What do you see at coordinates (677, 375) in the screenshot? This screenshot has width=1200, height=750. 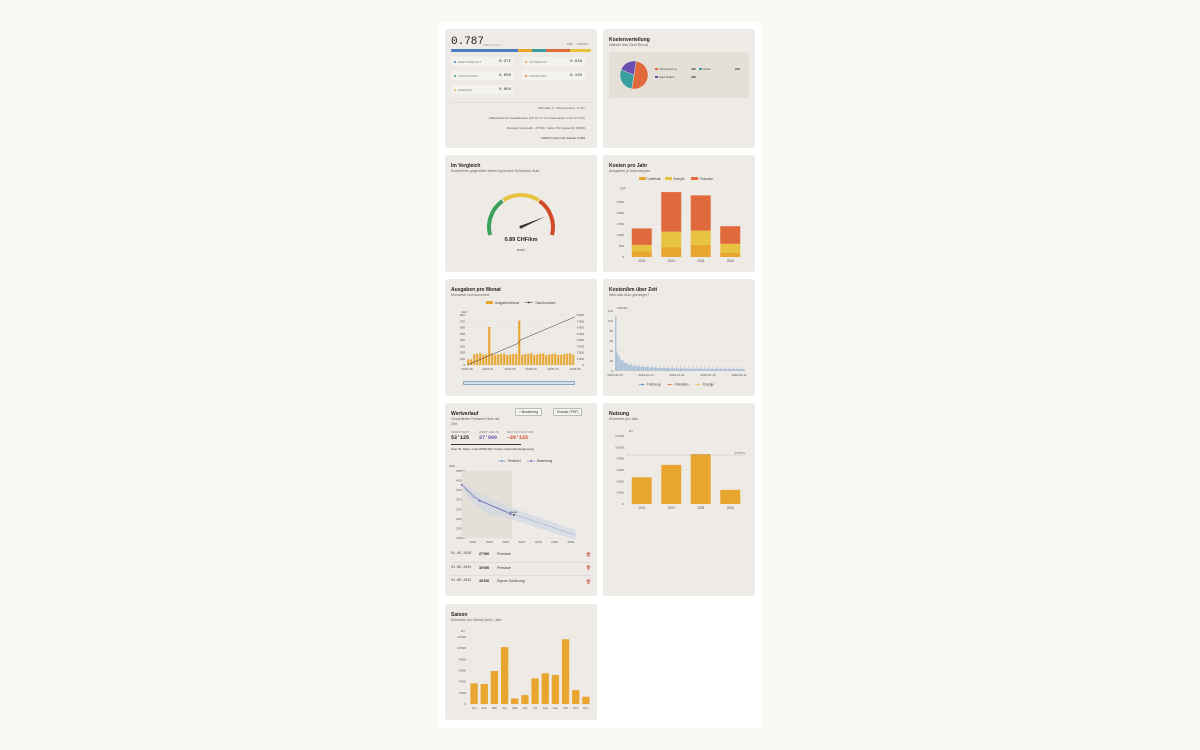 I see `x-tick: 2024-07-01` at bounding box center [677, 375].